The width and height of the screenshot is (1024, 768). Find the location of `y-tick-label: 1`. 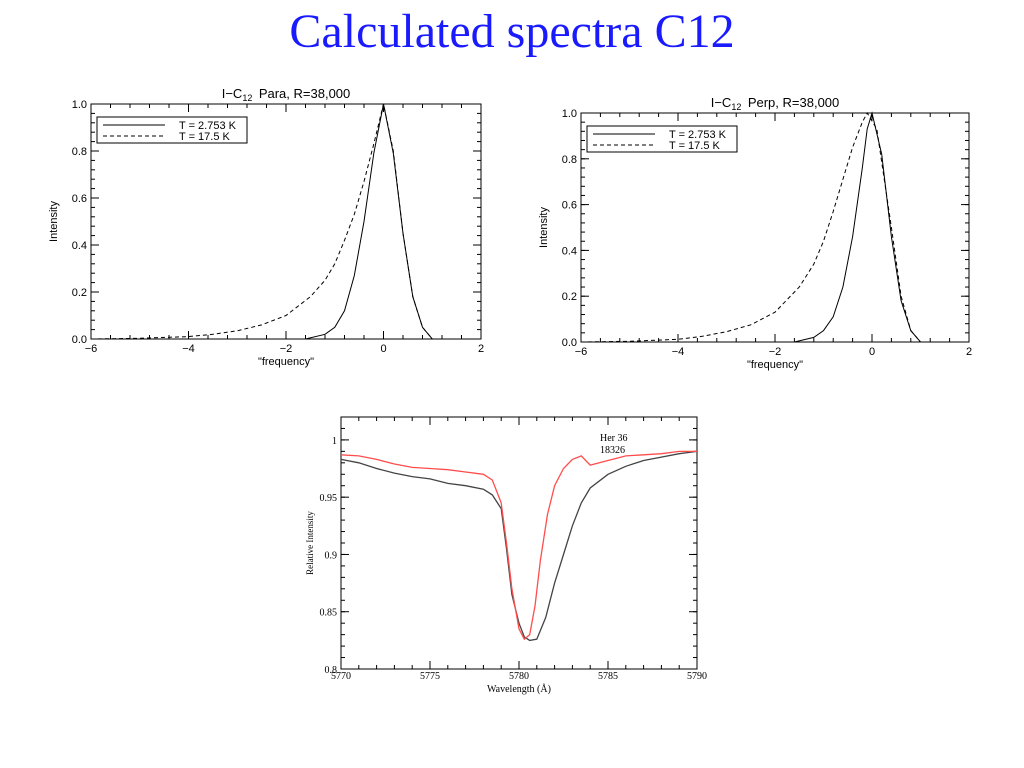

y-tick-label: 1 is located at coordinates (334, 441).